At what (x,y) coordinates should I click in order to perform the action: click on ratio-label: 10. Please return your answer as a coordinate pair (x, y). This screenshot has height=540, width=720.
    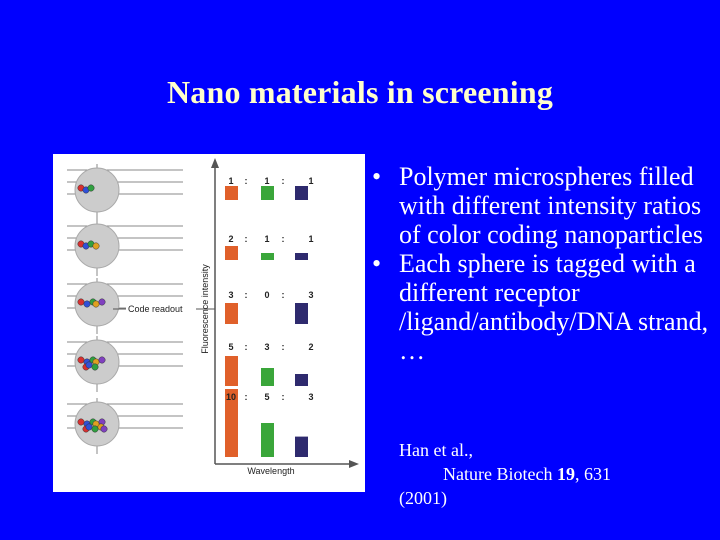
    Looking at the image, I should click on (231, 397).